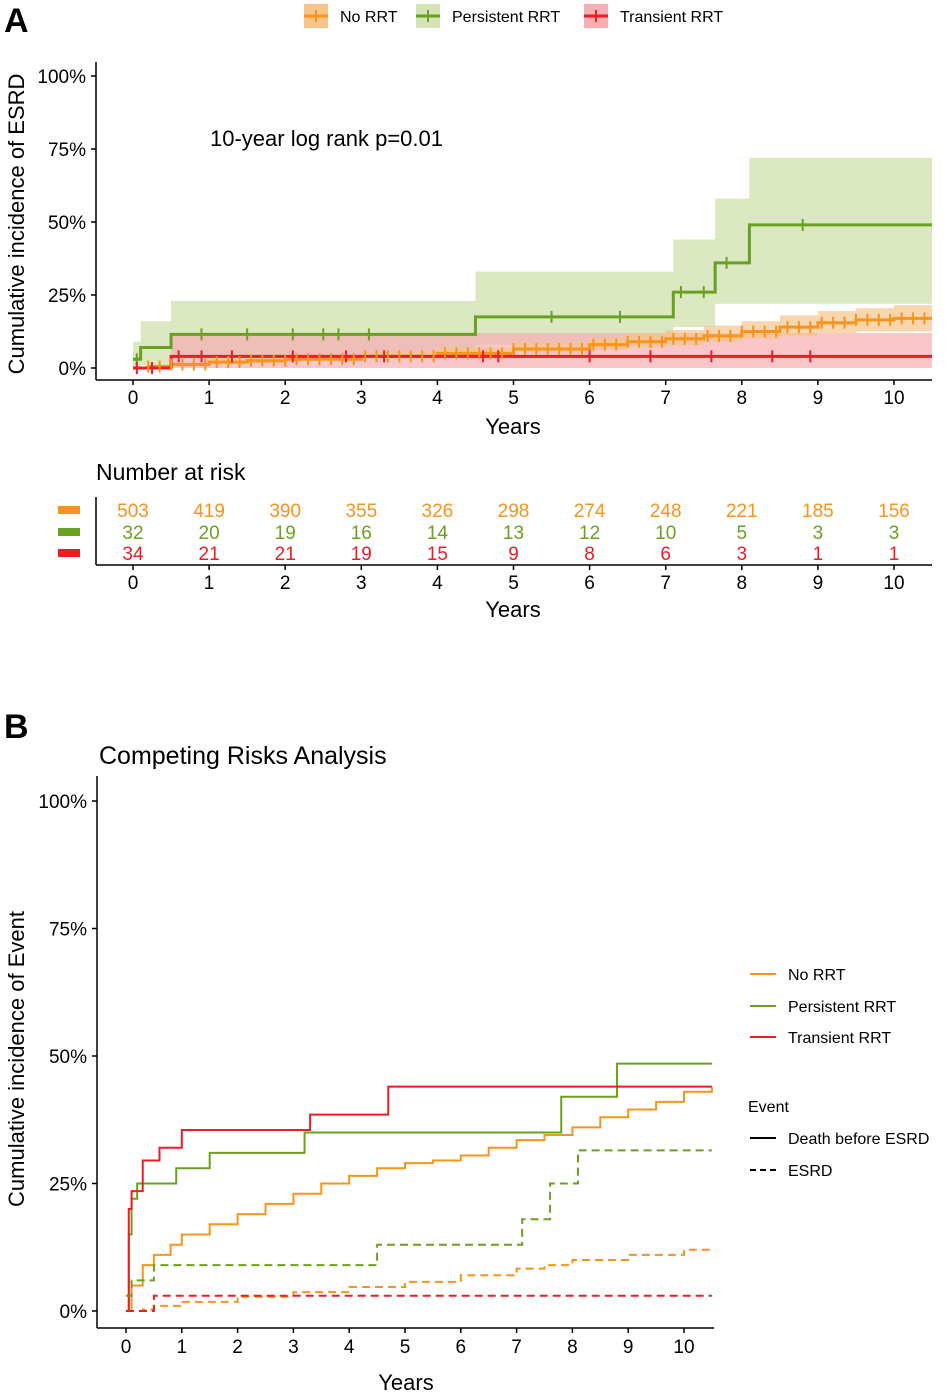 The height and width of the screenshot is (1394, 952). Describe the element at coordinates (16, 727) in the screenshot. I see `panel-b-letter: B` at that location.